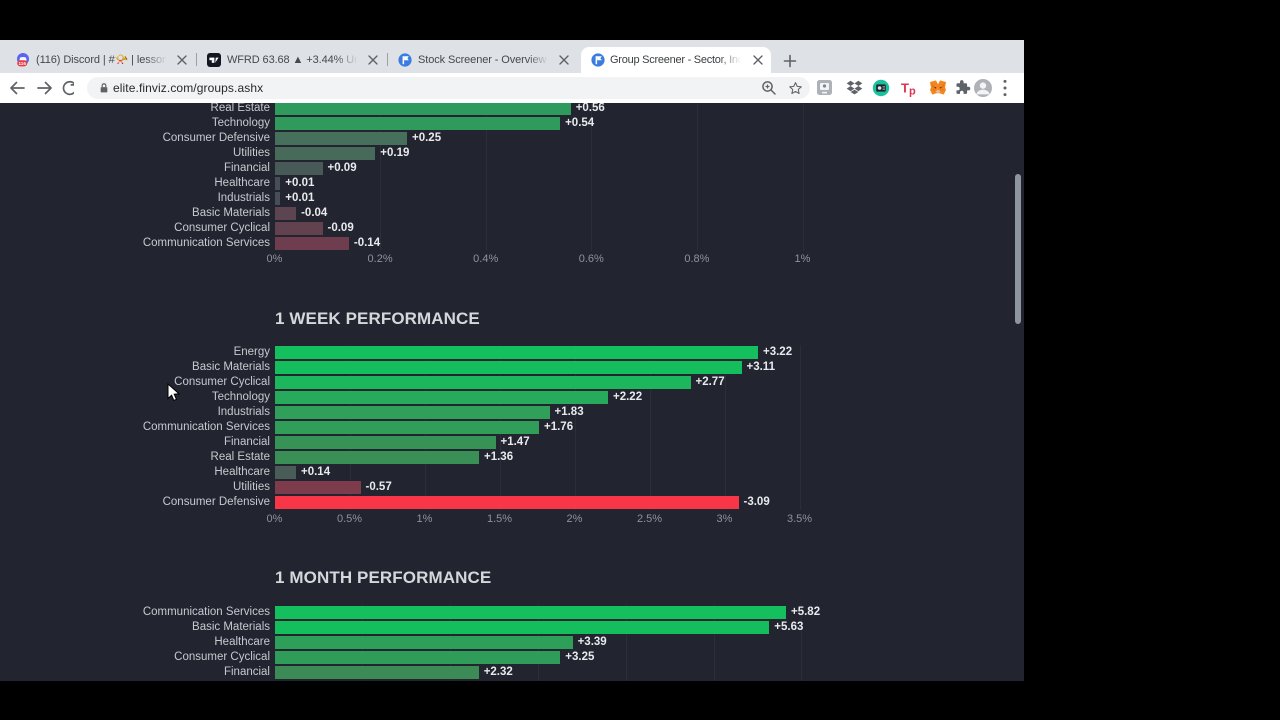  I want to click on svg-text: p, so click(912, 92).